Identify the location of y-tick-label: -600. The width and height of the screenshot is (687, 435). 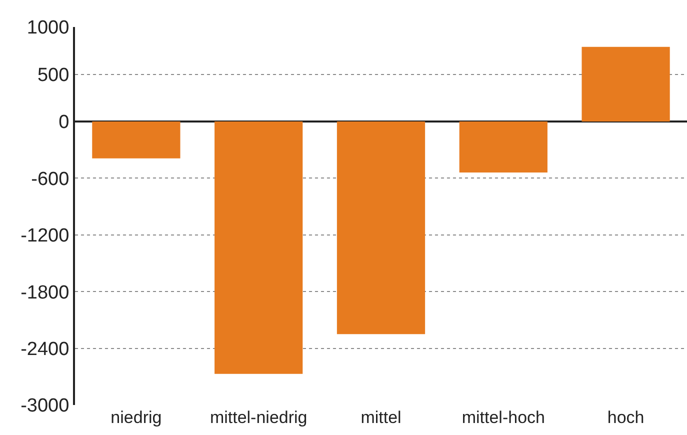
(50, 179).